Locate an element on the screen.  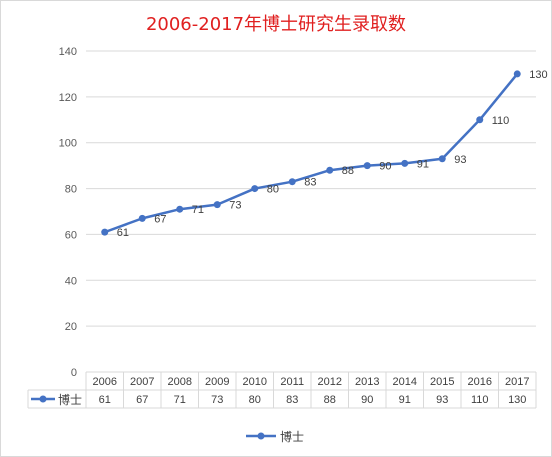
data-label: 93 is located at coordinates (460, 160).